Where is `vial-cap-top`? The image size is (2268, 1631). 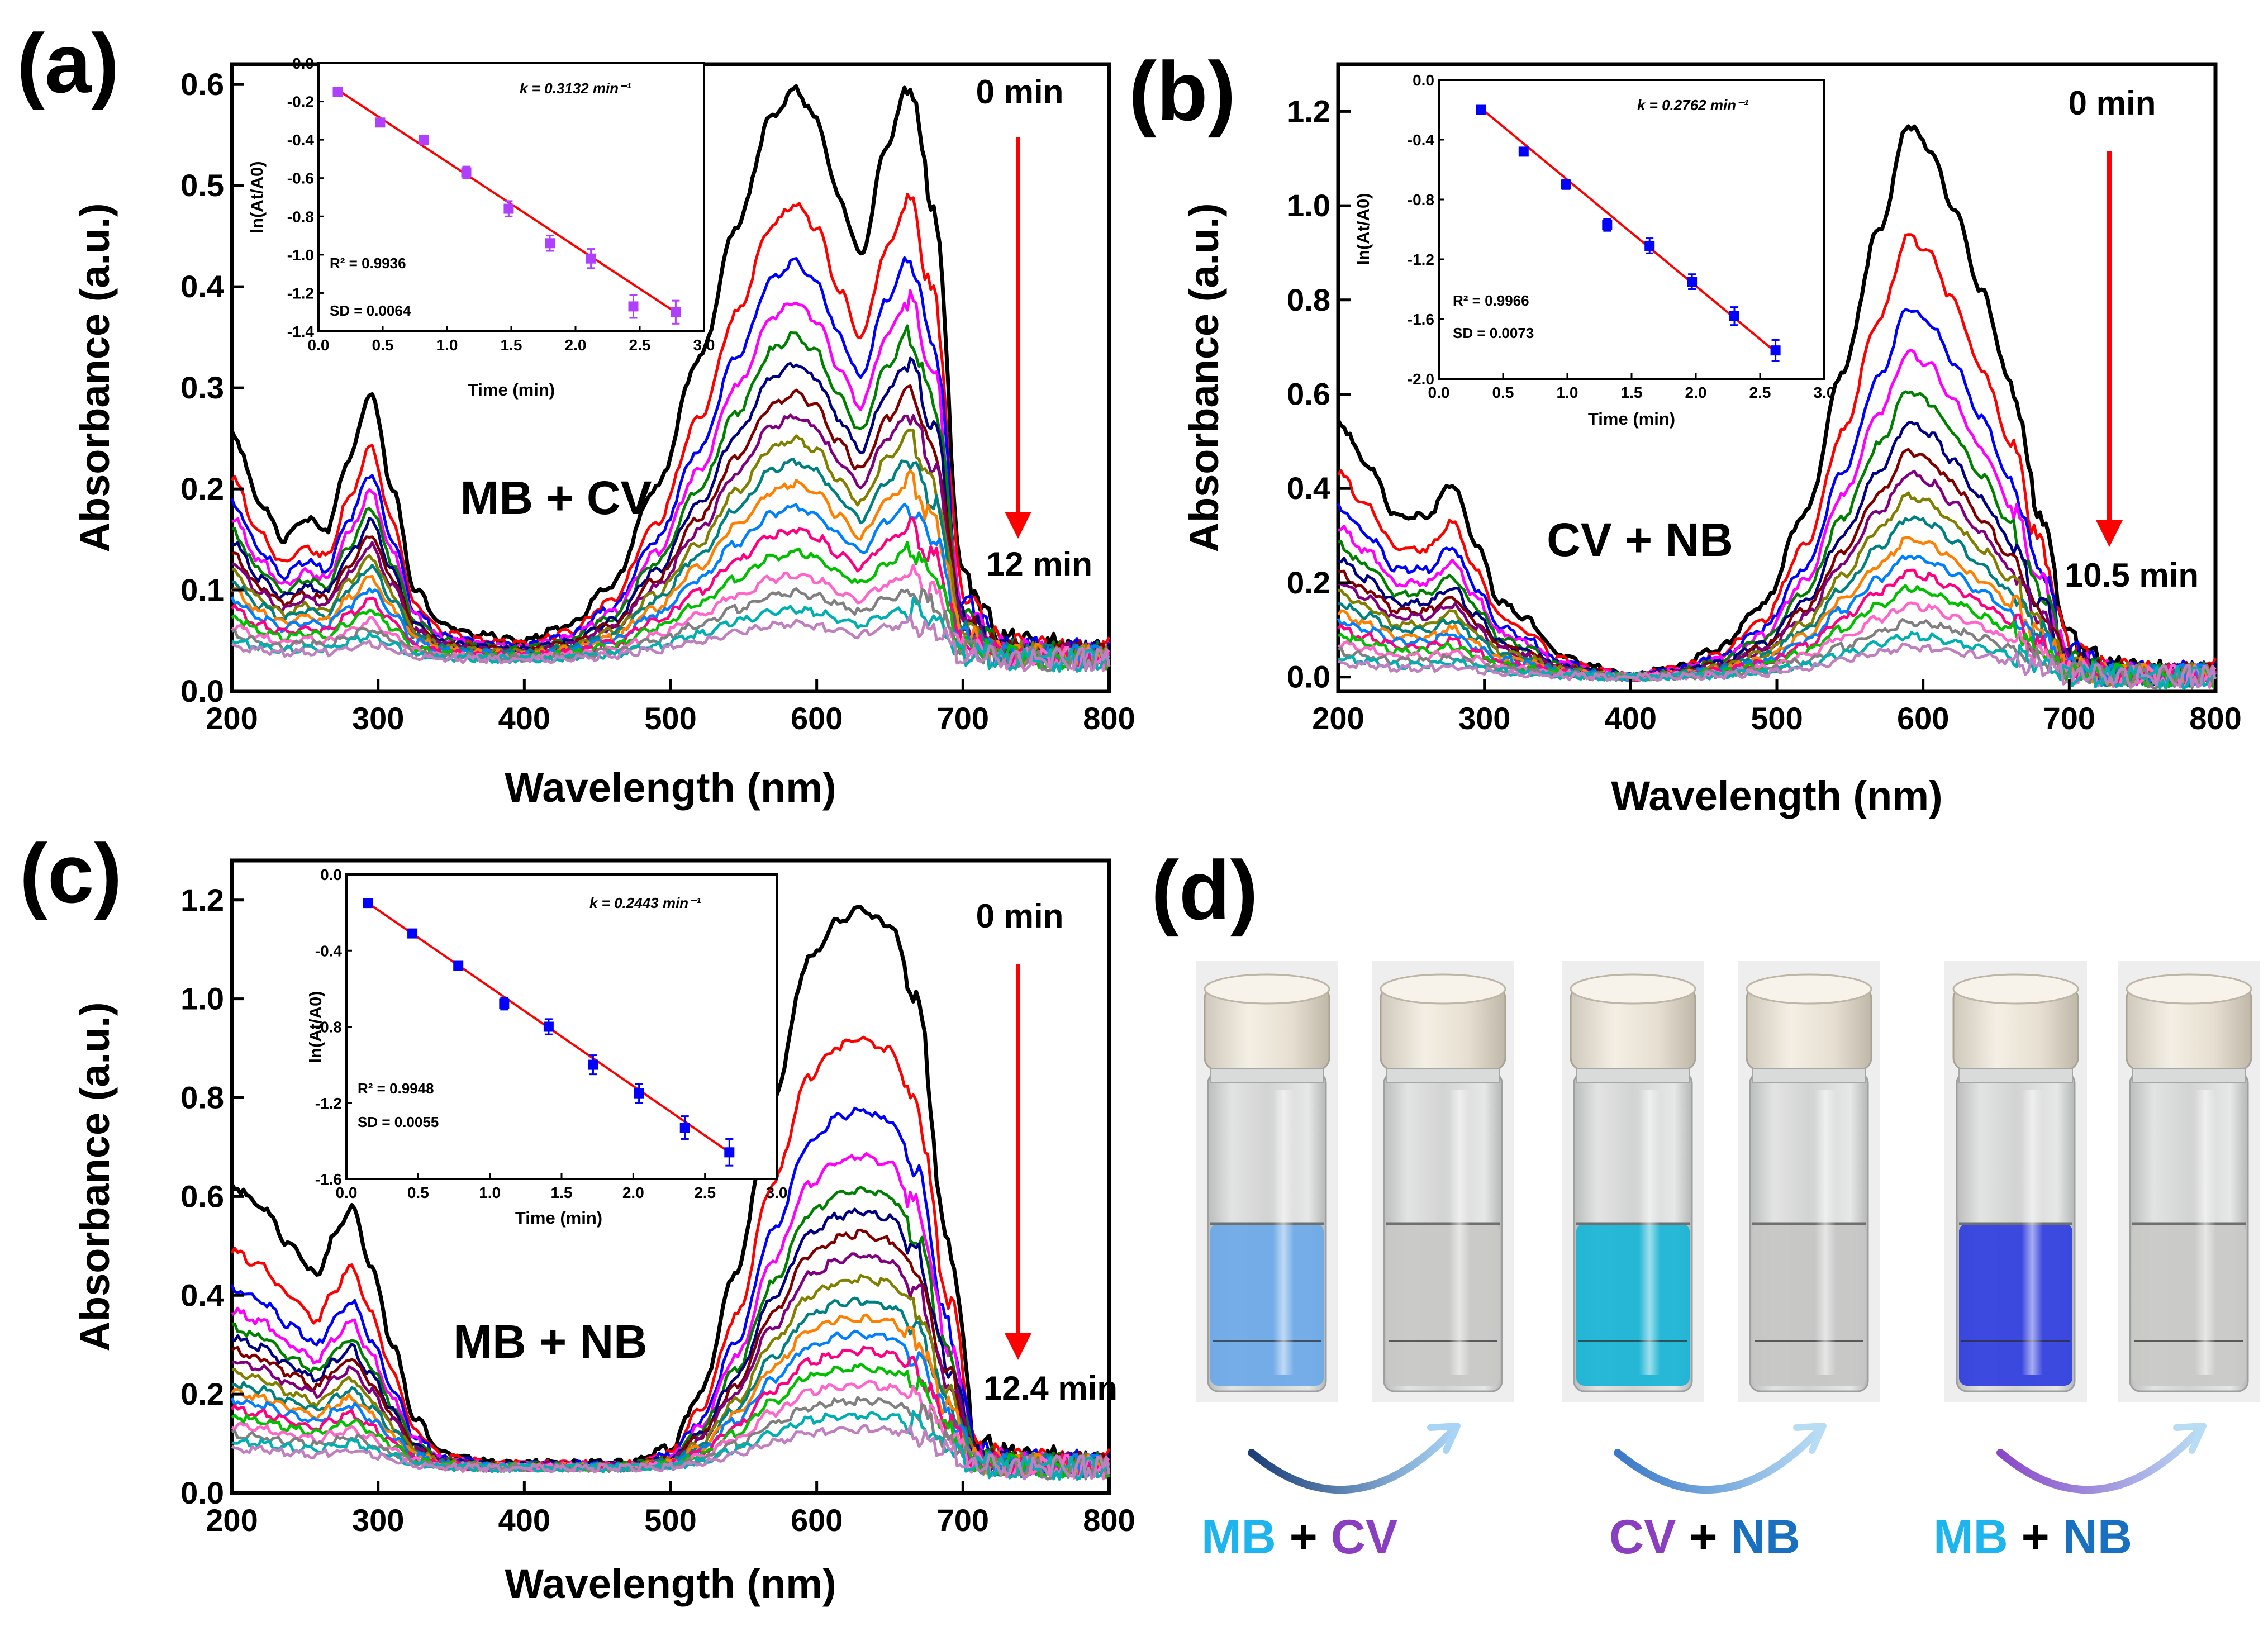
vial-cap-top is located at coordinates (1267, 989).